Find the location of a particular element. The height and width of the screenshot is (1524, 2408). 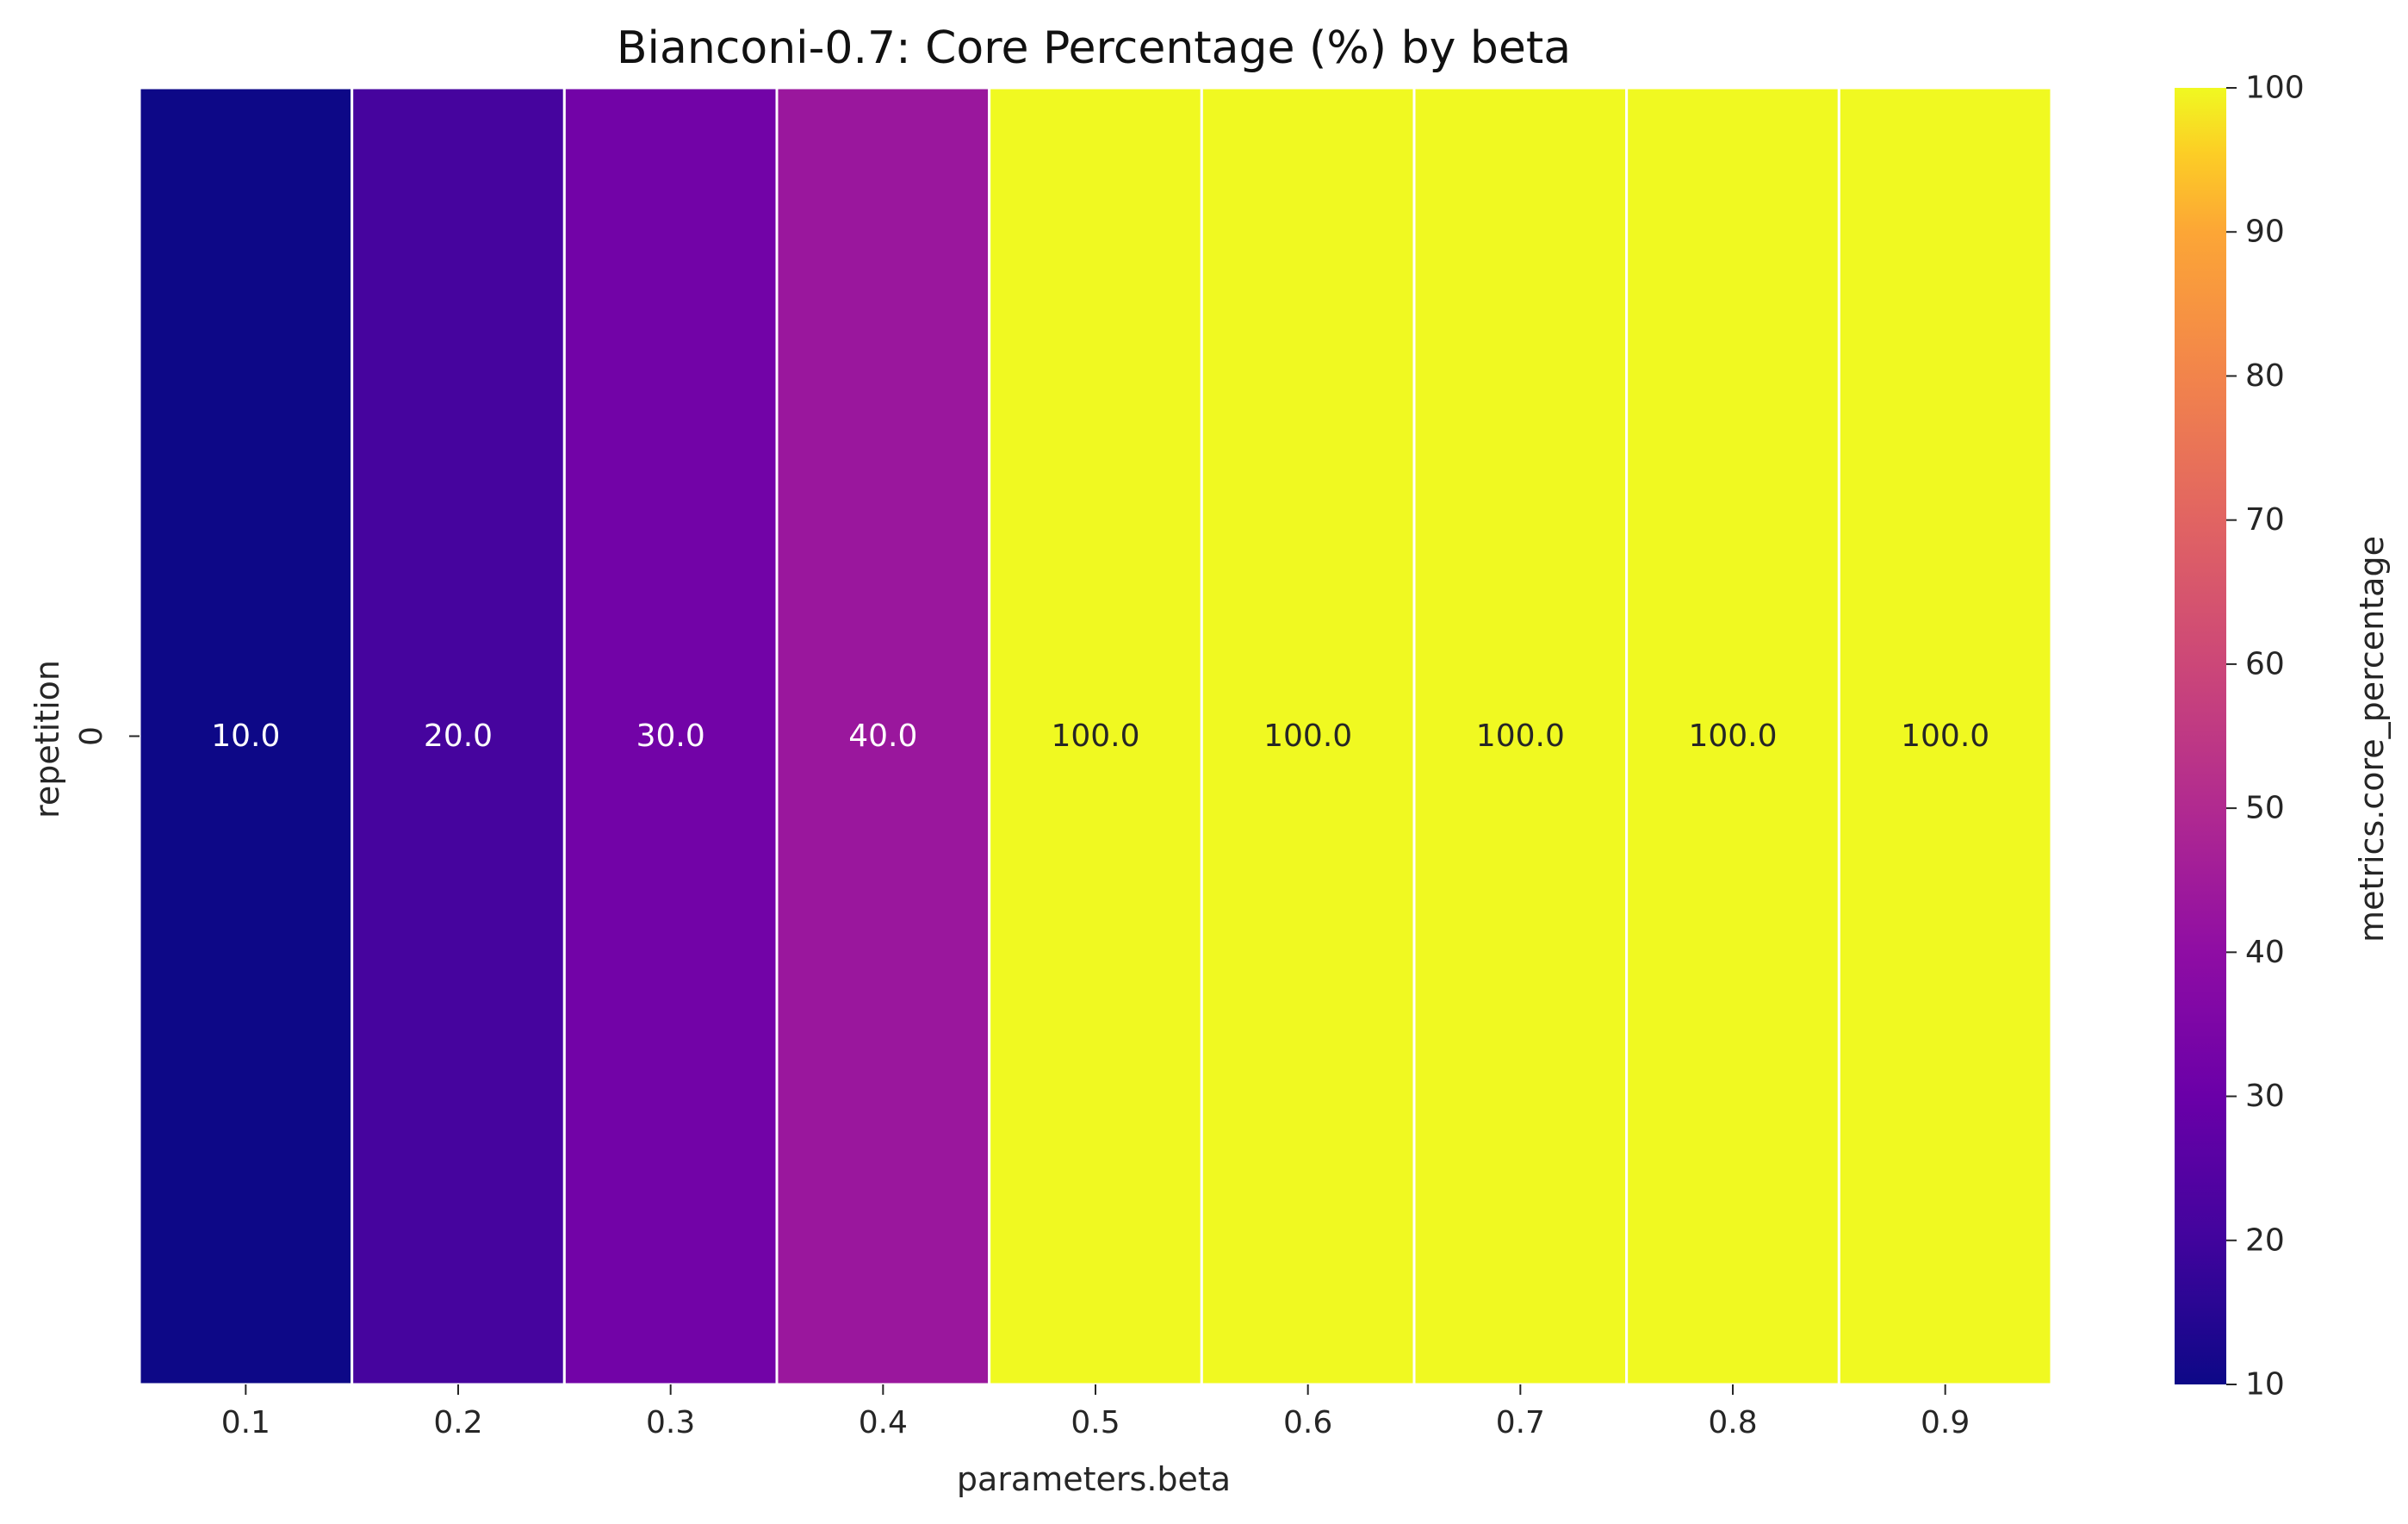

x-tick-label: 0.5 is located at coordinates (1095, 1423).